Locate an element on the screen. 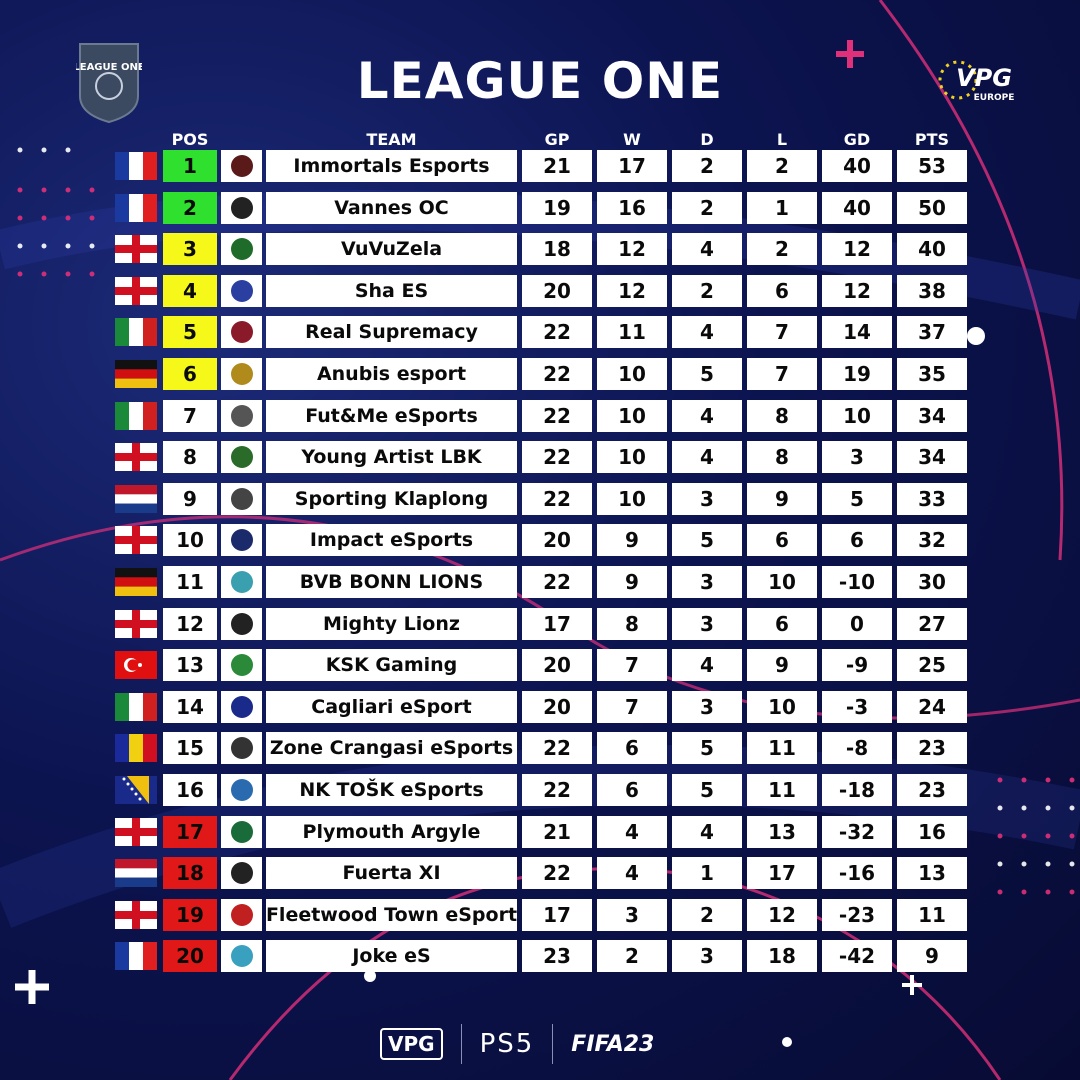 The image size is (1080, 1080). team-name-cell: Fuerta XI is located at coordinates (391, 873).